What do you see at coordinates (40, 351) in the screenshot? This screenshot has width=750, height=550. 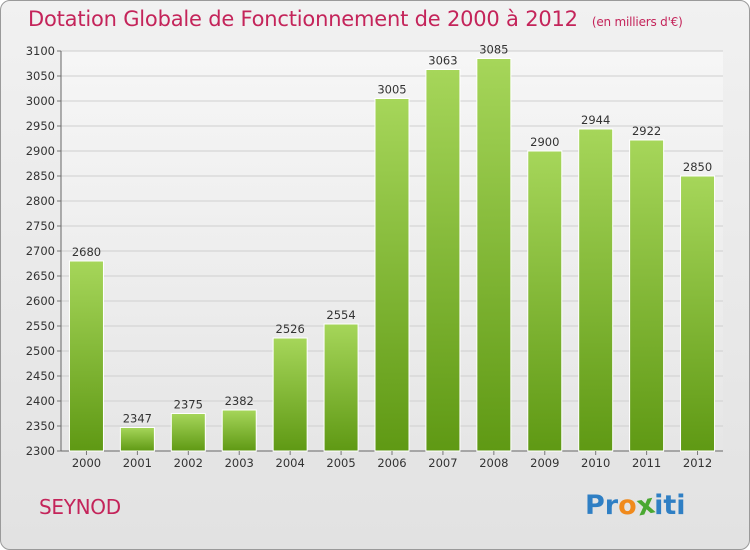 I see `y-tick-label: 2500` at bounding box center [40, 351].